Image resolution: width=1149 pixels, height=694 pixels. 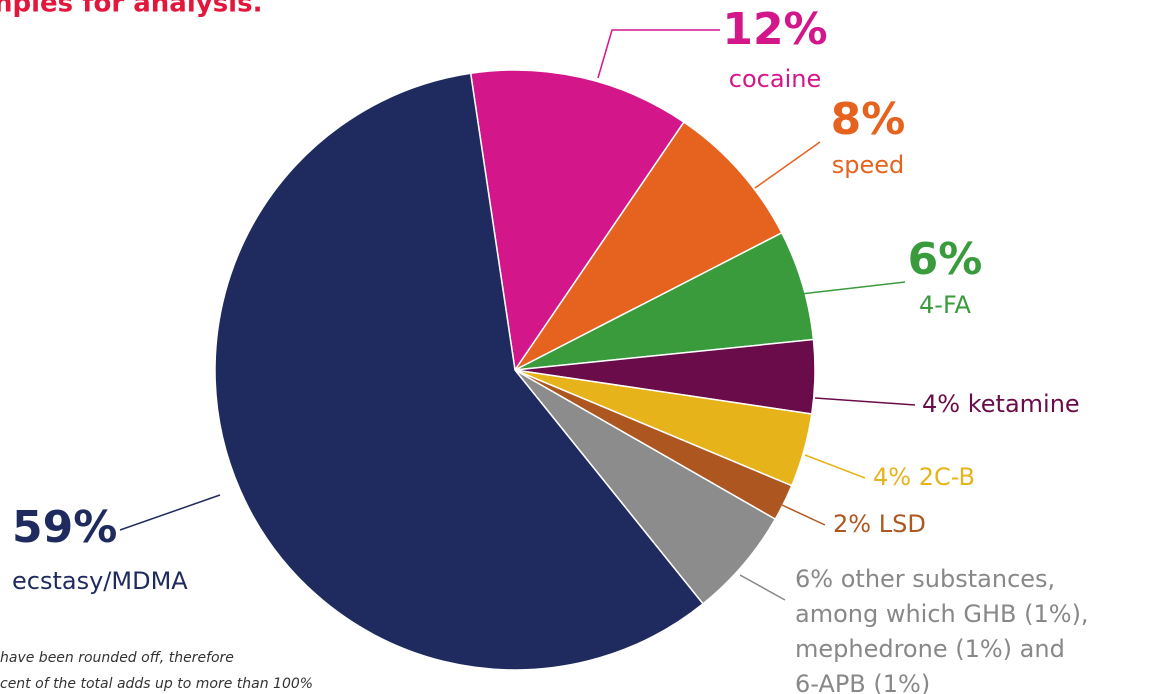 I want to click on slice-label: 4% 2C-B, so click(x=924, y=477).